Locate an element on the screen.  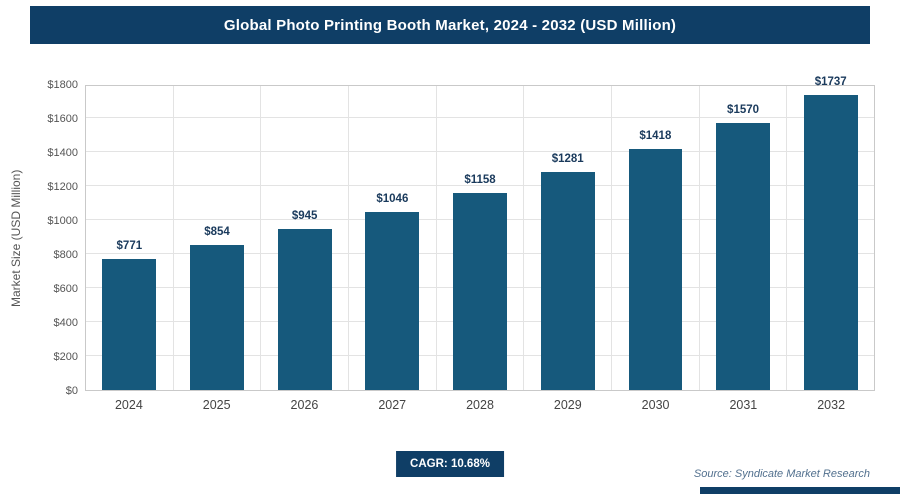
bar-cell: $1737 is located at coordinates (830, 233).